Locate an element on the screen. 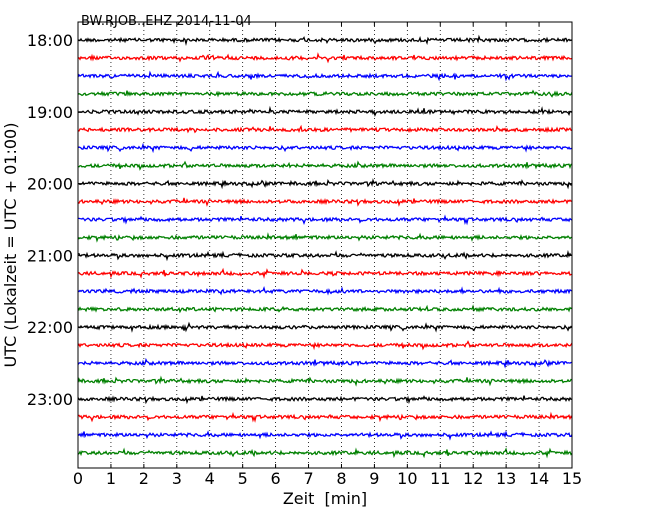 The width and height of the screenshot is (650, 520). x-tick-label-6: 6 is located at coordinates (276, 478).